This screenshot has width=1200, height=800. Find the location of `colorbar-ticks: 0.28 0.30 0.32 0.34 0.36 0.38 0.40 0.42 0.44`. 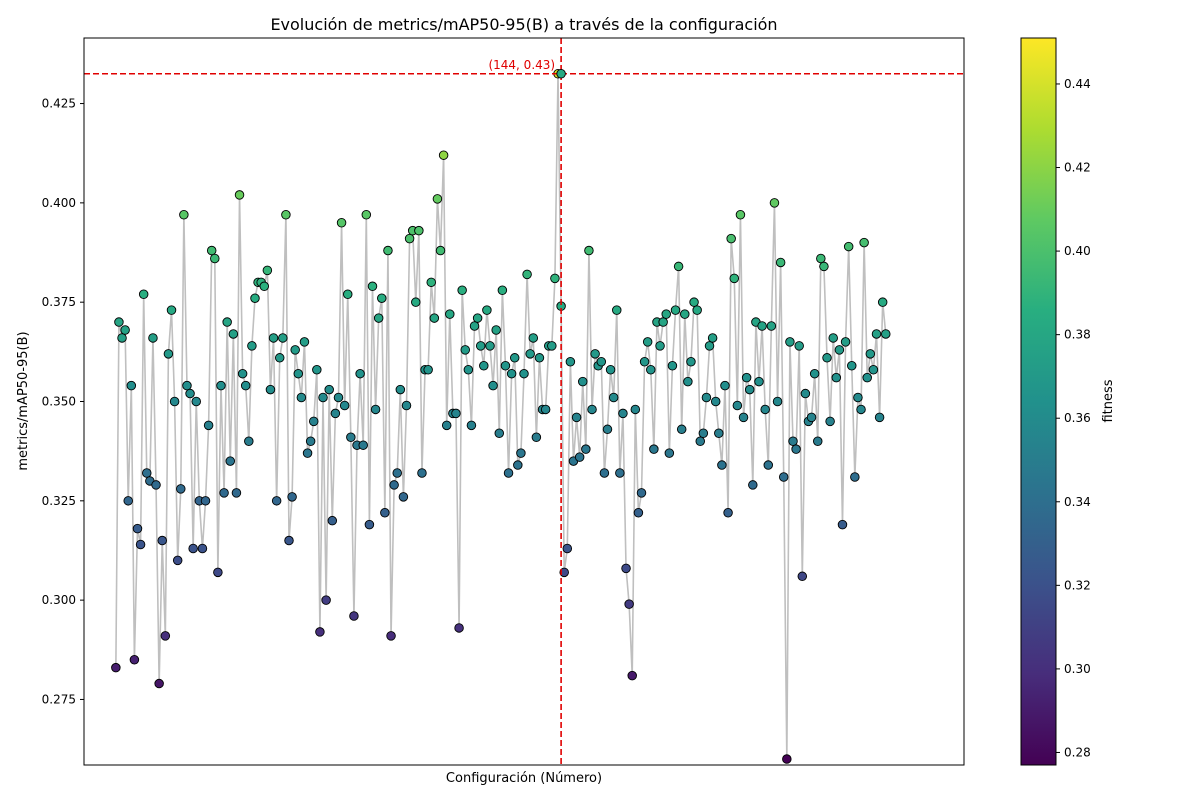

colorbar-ticks: 0.28 0.30 0.32 0.34 0.36 0.38 0.40 0.42 0.44 is located at coordinates (1073, 418).